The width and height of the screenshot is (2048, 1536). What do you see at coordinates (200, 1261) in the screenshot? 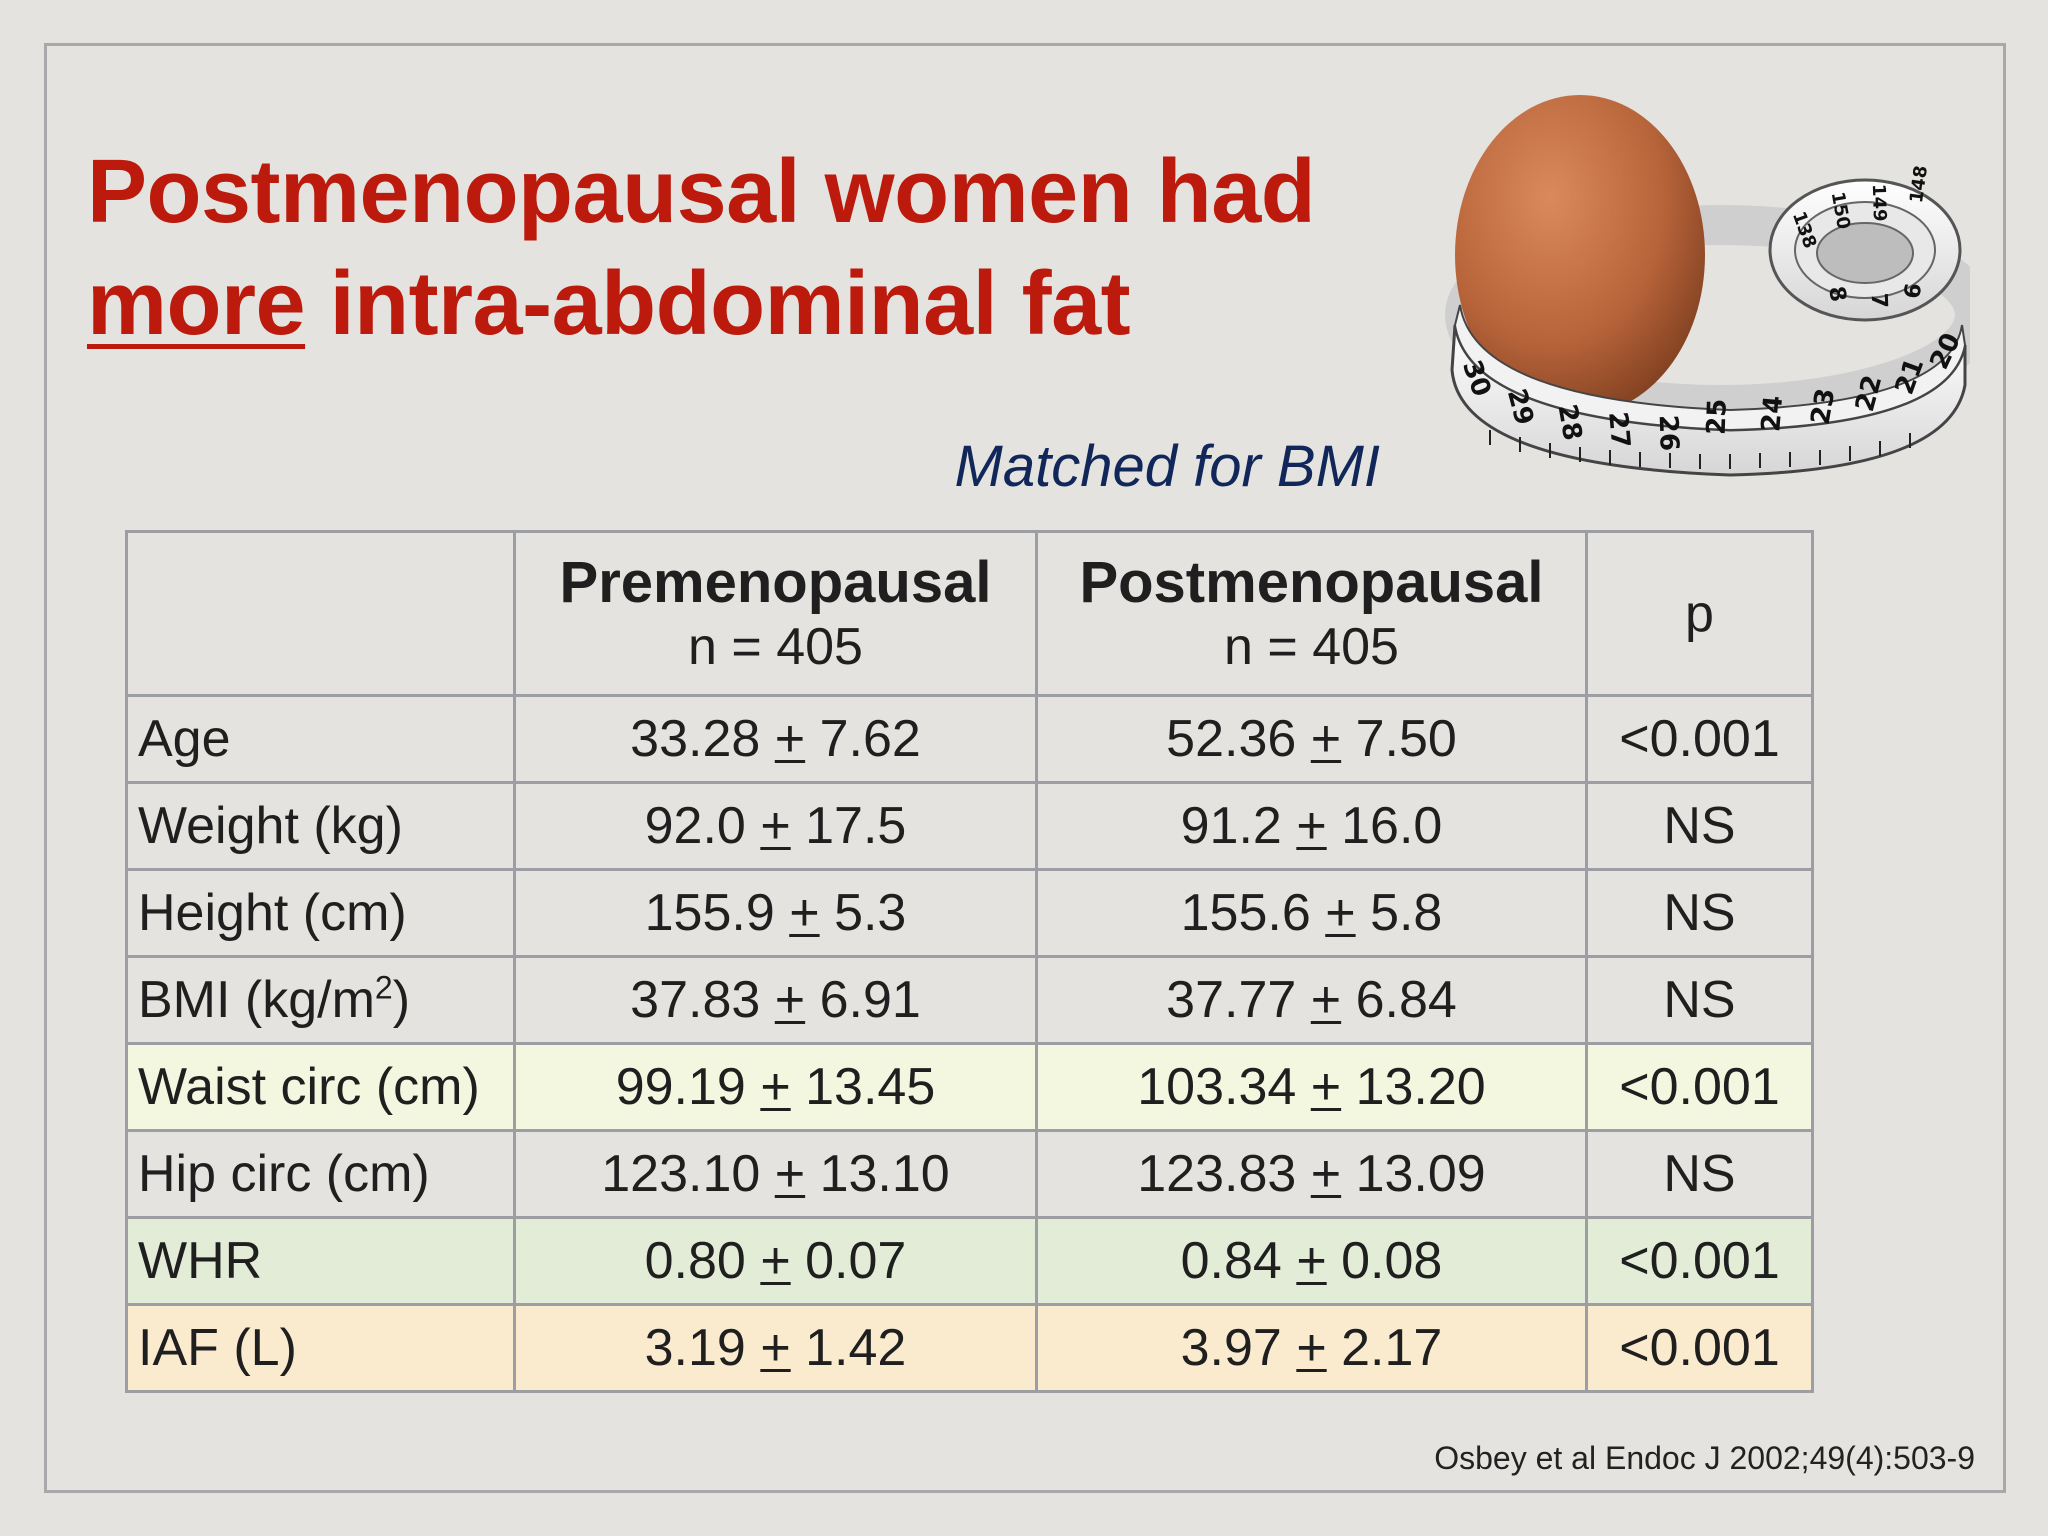
I see `row-label-text: WHR` at bounding box center [200, 1261].